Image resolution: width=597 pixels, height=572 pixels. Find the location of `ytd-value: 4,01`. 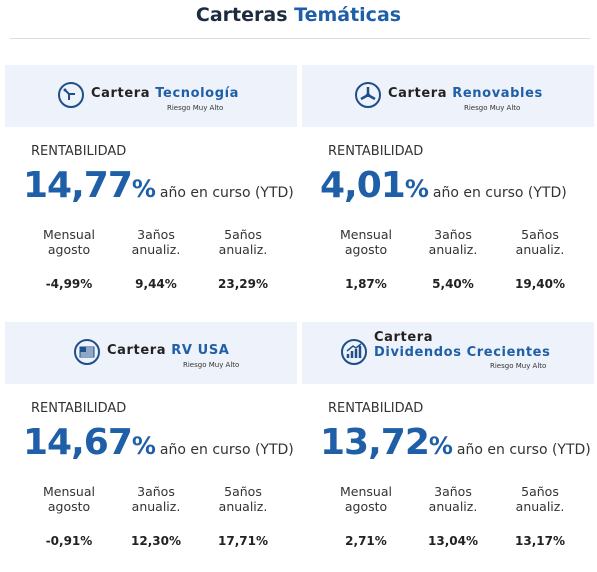

ytd-value: 4,01 is located at coordinates (363, 185).